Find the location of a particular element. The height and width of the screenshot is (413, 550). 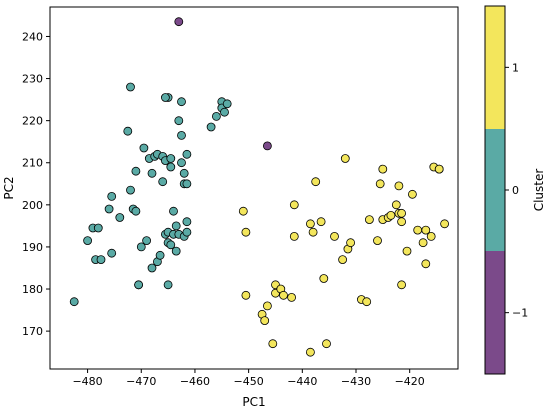

y-axis: 170 180 190 200 210 220 230 240 is located at coordinates (36, 184).